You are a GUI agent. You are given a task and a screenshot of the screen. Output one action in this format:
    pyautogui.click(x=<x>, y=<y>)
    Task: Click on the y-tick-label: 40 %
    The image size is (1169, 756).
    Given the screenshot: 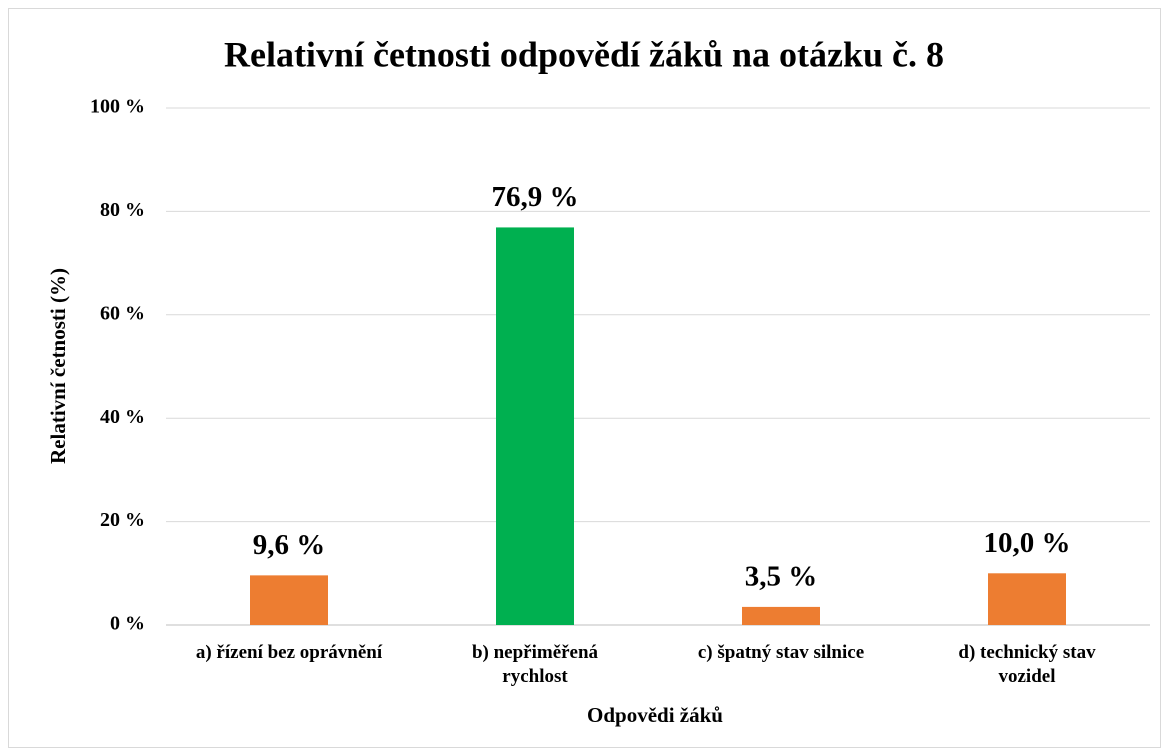 What is the action you would take?
    pyautogui.click(x=122, y=417)
    